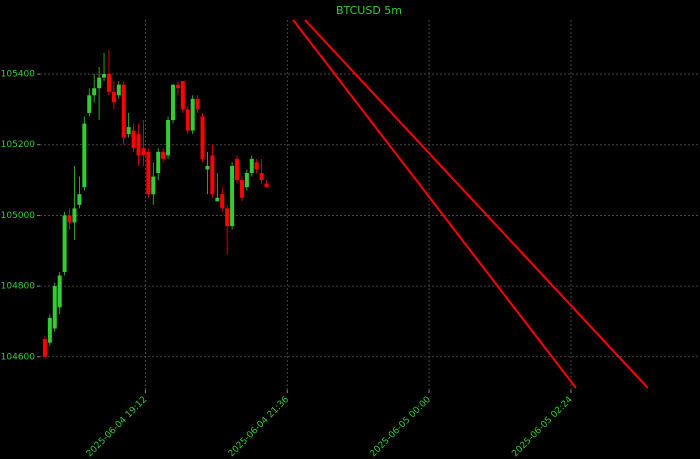 This screenshot has height=459, width=700. Describe the element at coordinates (542, 427) in the screenshot. I see `x-tick-label: 2025-06-05 02:24` at that location.